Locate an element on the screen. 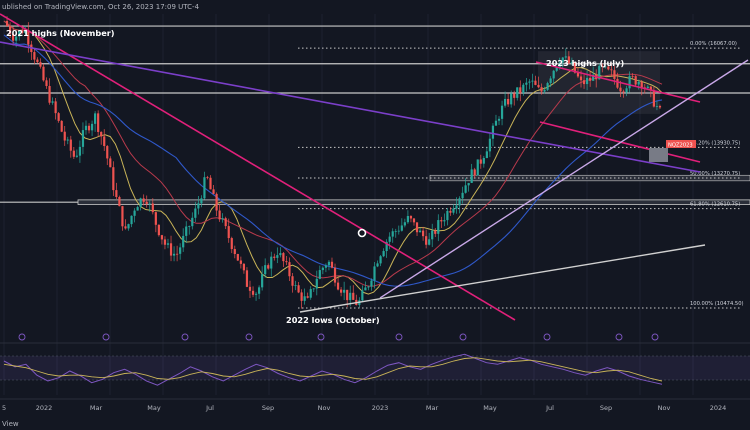  annotation: 2021 highs (November) is located at coordinates (60, 33).